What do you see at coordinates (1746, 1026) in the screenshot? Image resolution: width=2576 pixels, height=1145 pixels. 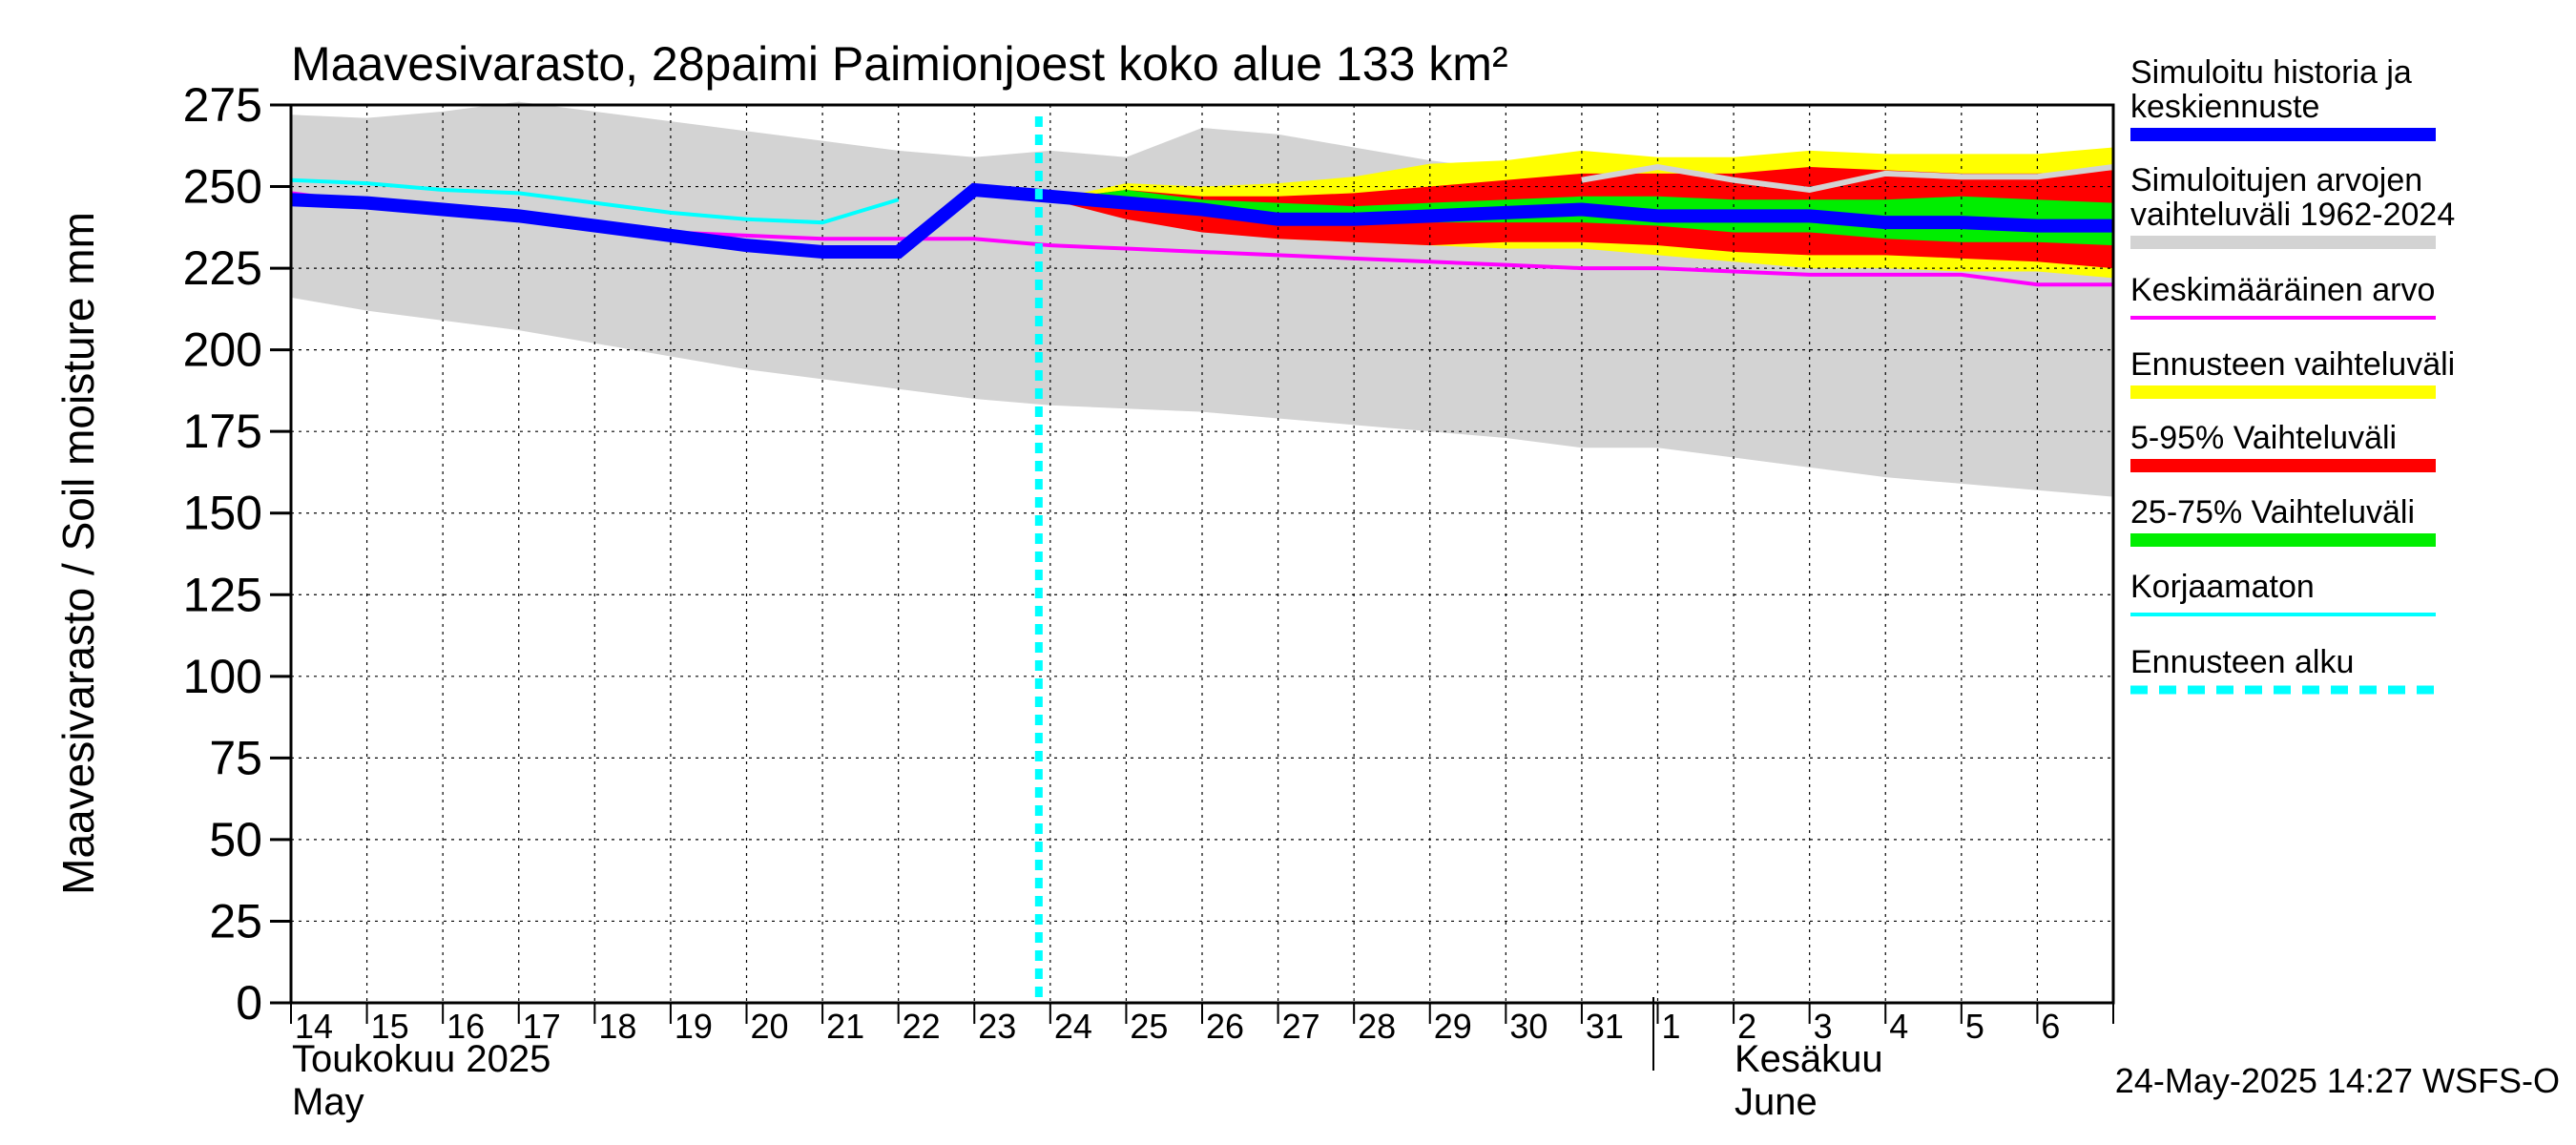 I see `x-tick-label: 2` at bounding box center [1746, 1026].